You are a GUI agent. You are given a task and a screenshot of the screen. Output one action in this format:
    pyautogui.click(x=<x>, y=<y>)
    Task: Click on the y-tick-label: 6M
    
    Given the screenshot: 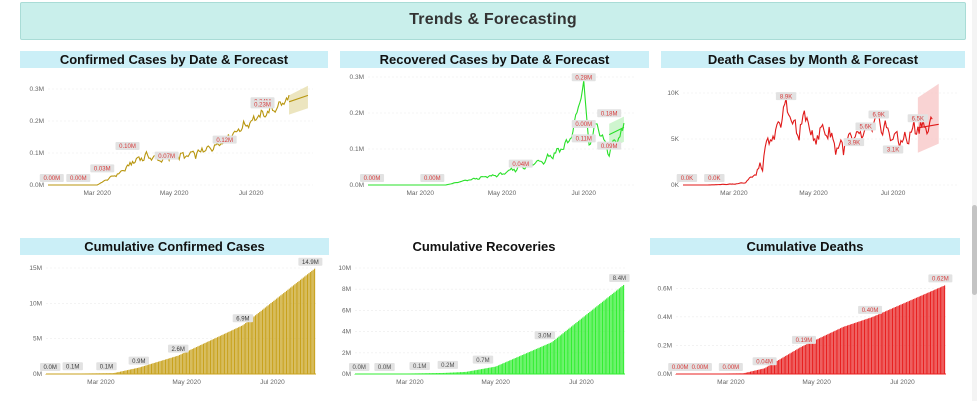 What is the action you would take?
    pyautogui.click(x=346, y=310)
    